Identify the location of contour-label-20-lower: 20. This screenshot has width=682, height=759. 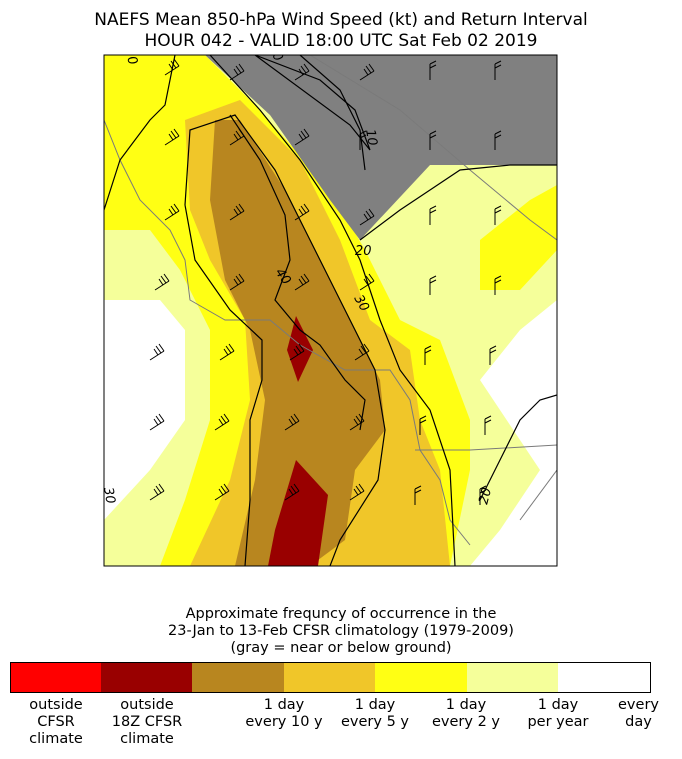
(485, 496).